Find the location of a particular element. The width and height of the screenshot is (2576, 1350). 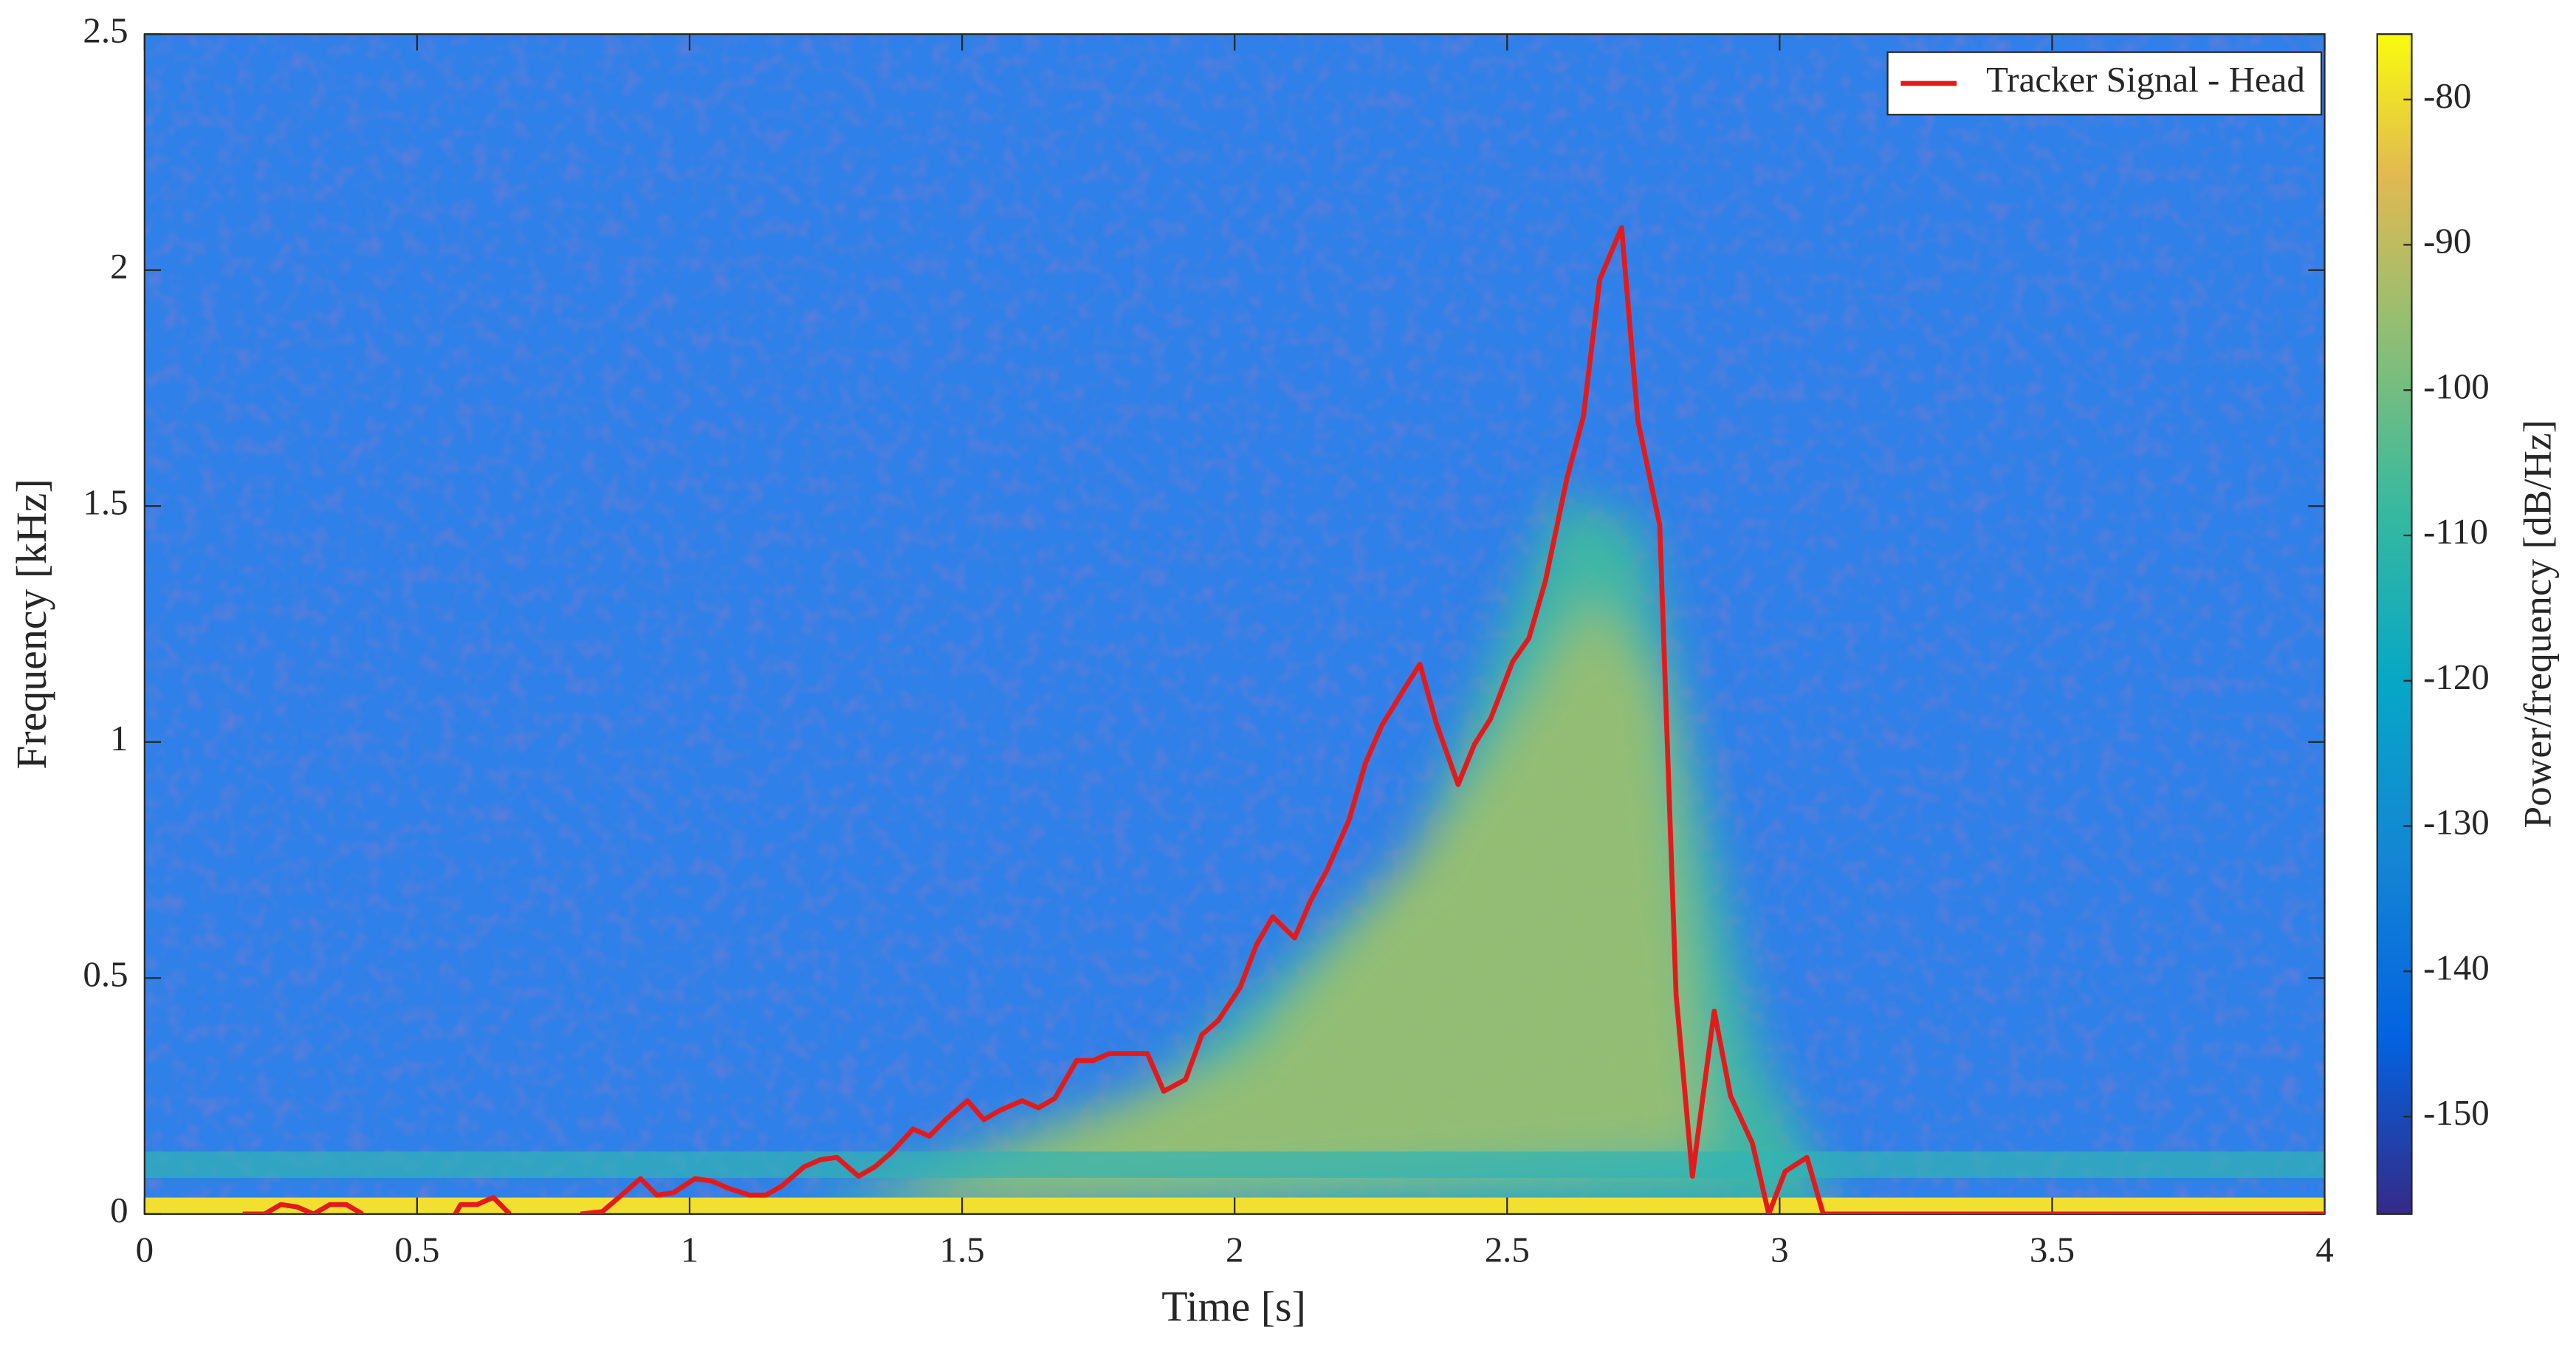

y-tick-label: 1 is located at coordinates (119, 738).